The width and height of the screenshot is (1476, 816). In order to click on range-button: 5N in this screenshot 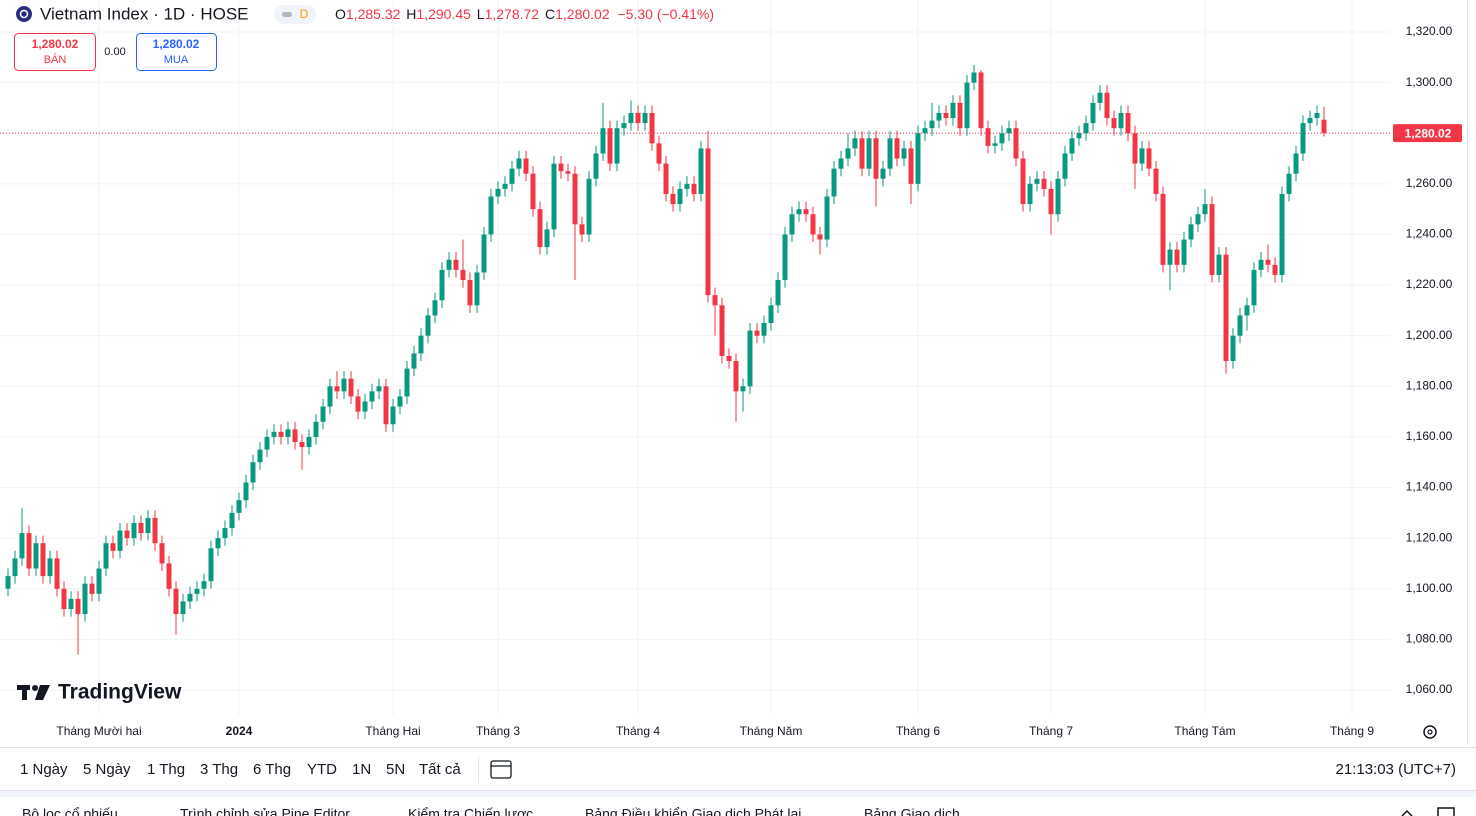, I will do `click(395, 769)`.